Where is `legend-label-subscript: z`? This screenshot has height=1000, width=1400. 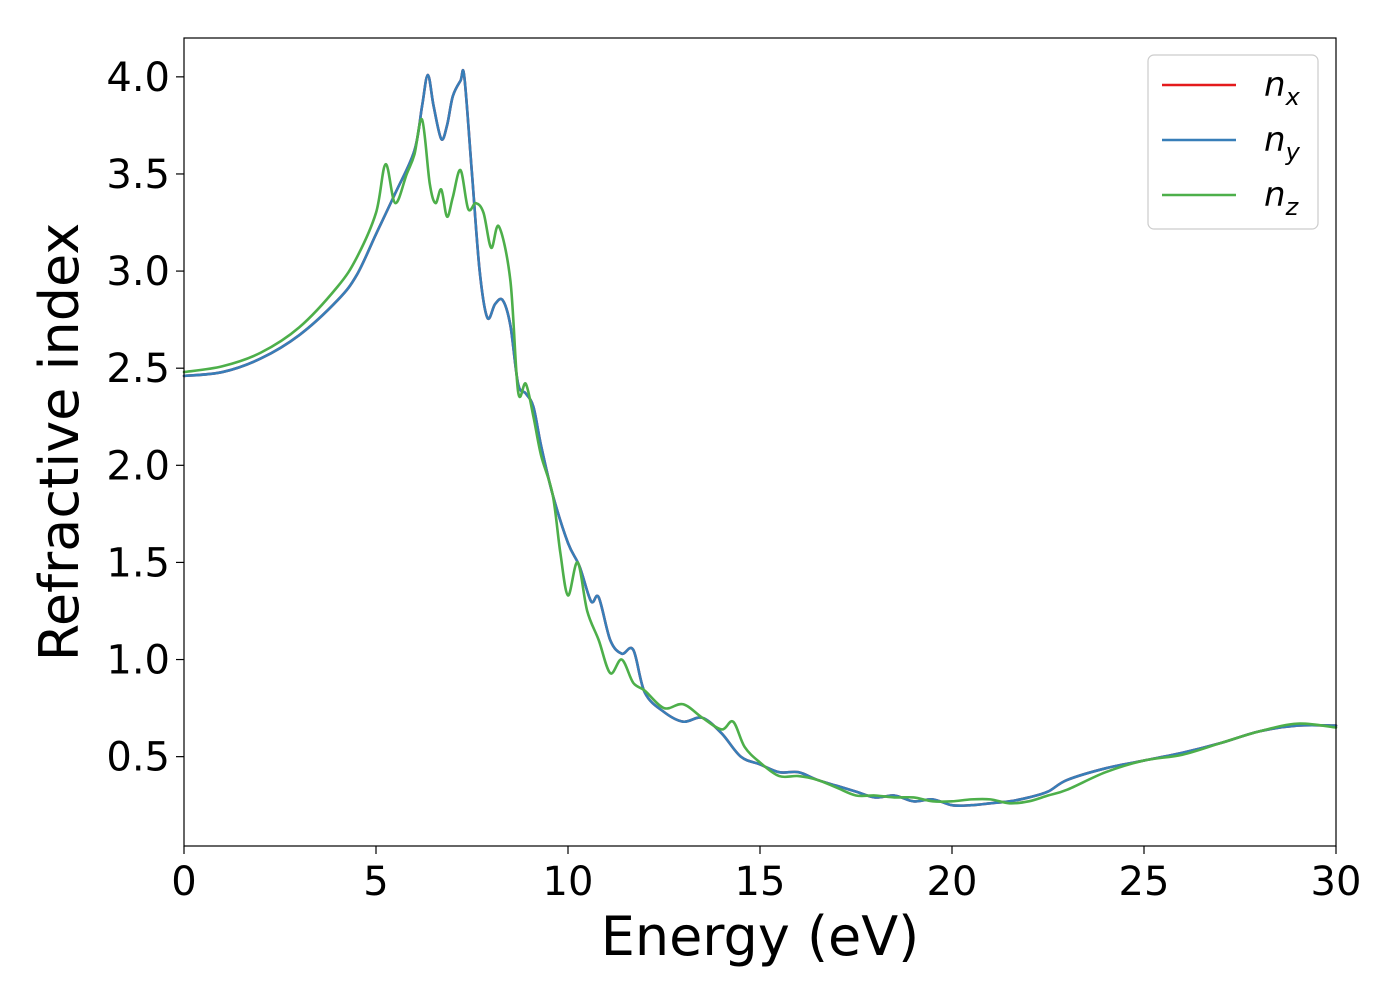
legend-label-subscript: z is located at coordinates (1292, 207).